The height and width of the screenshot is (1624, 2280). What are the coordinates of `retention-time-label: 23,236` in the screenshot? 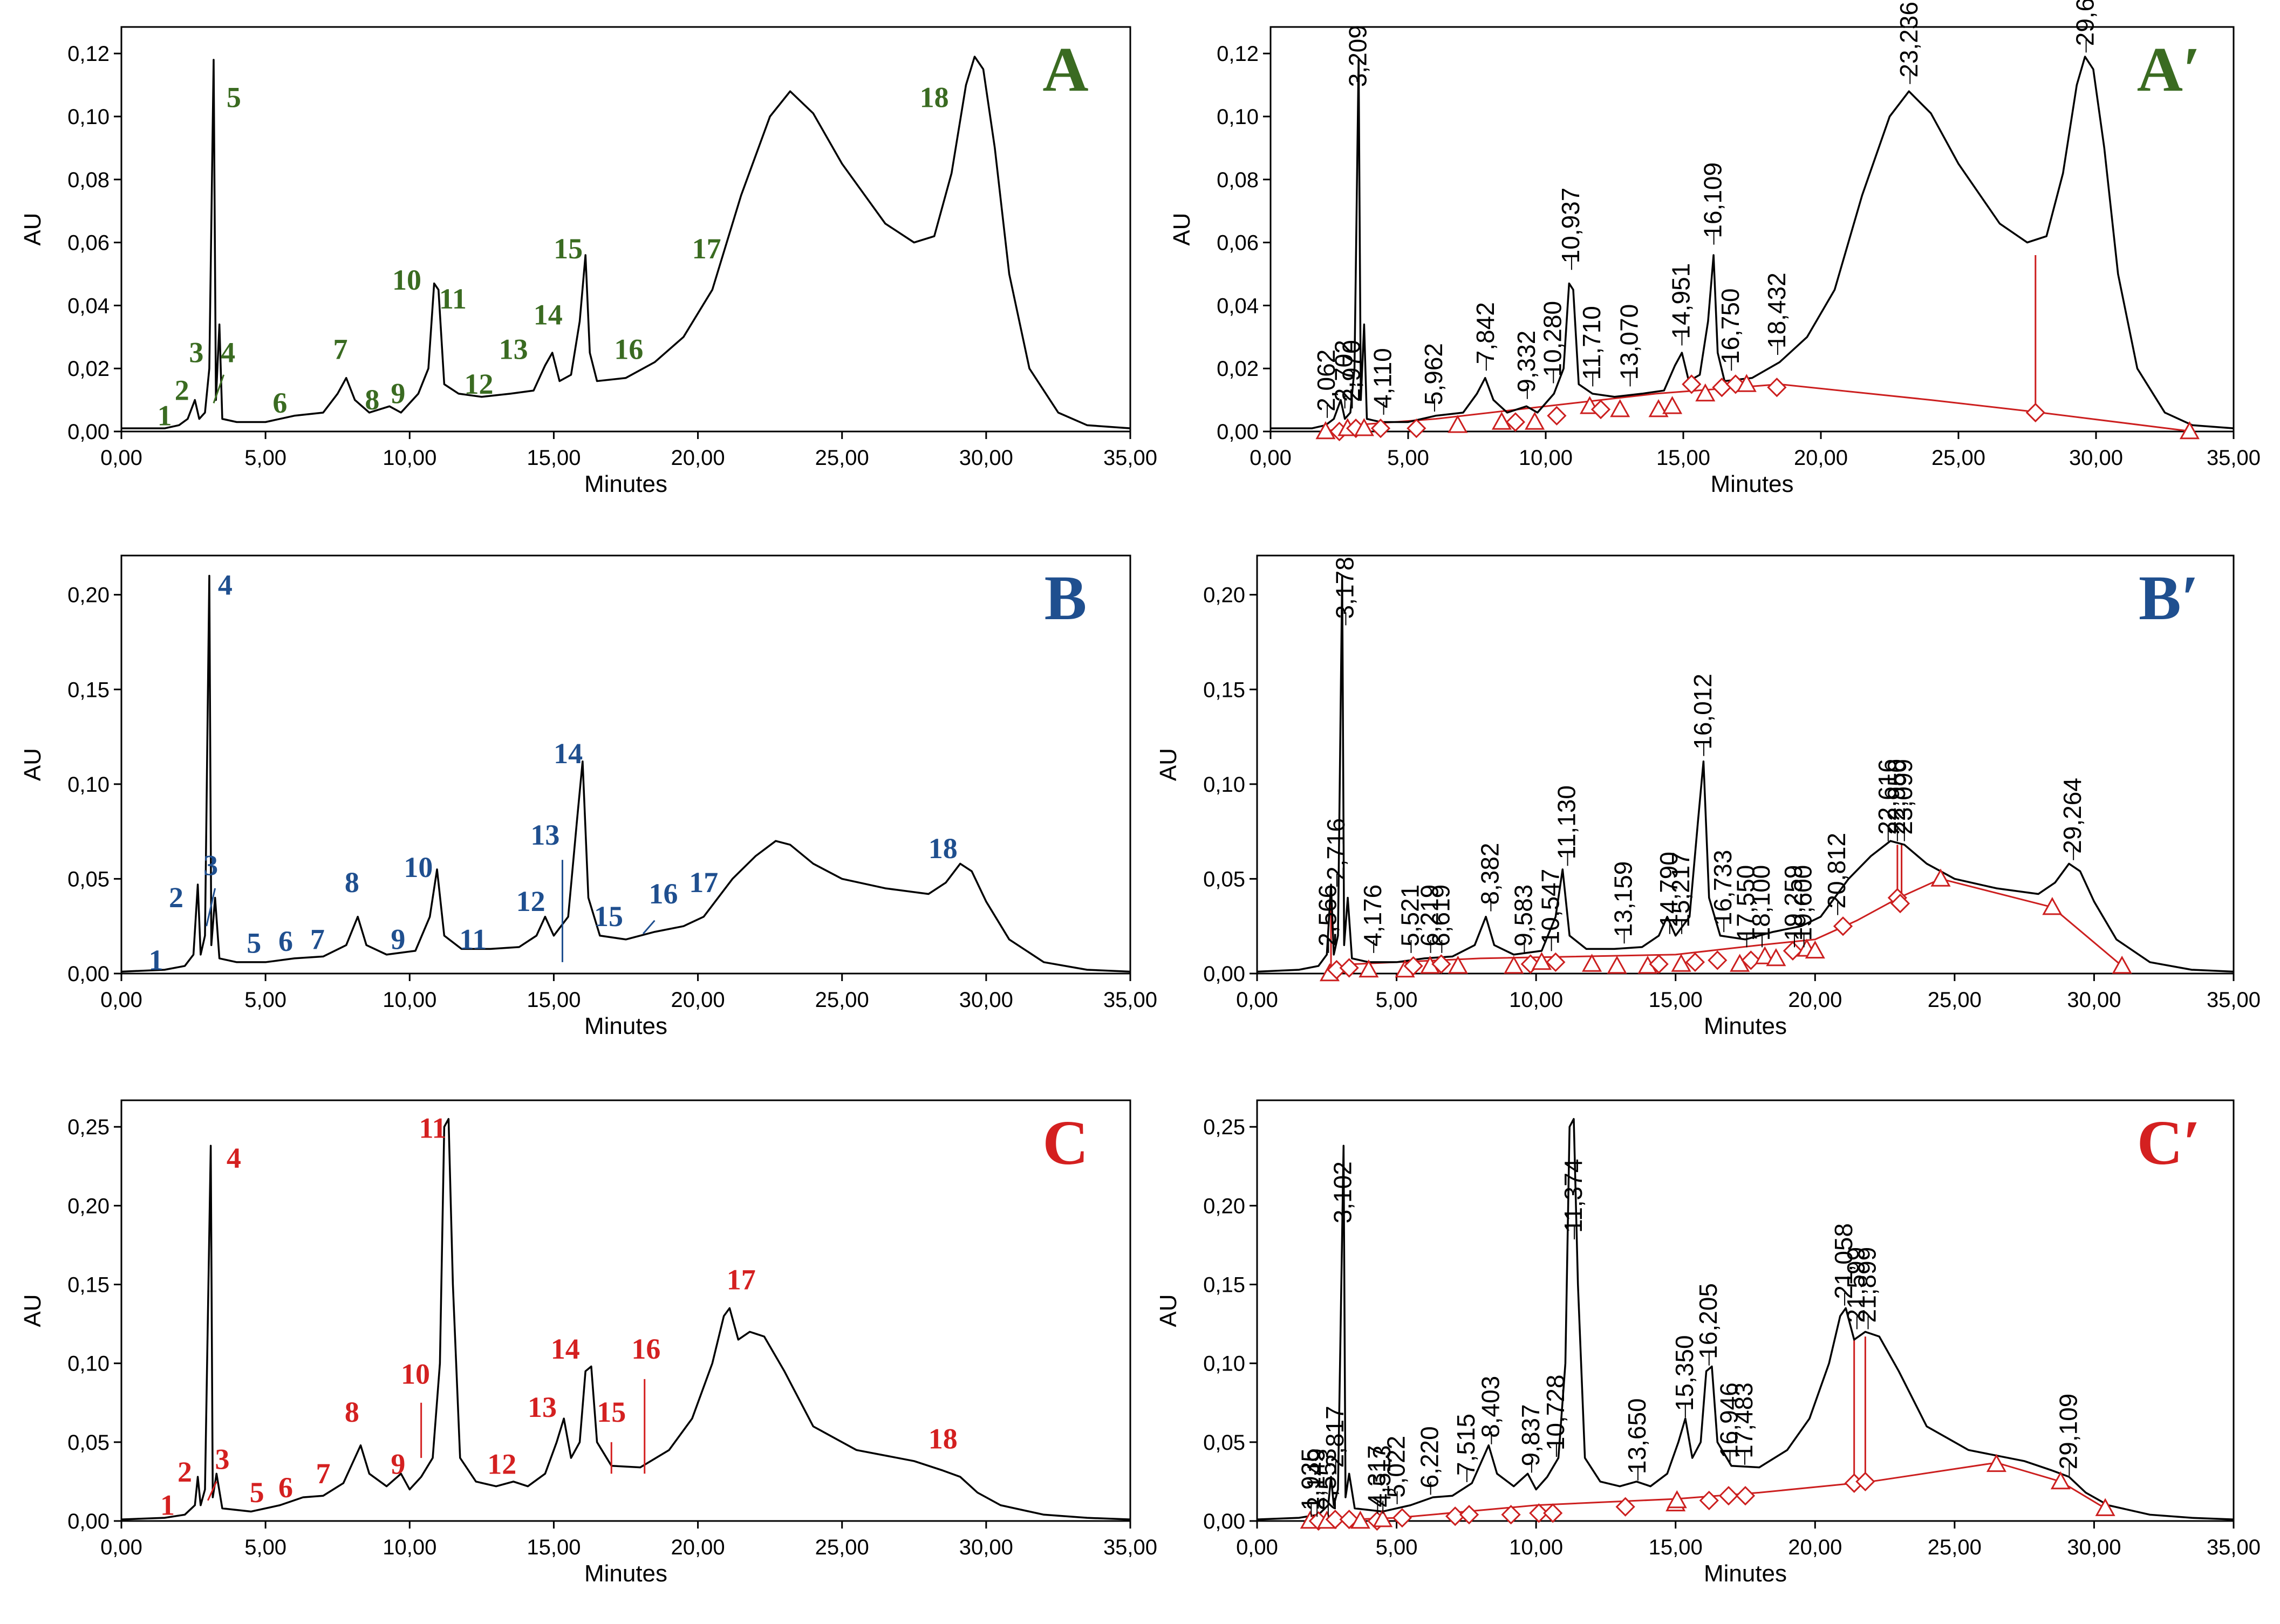 It's located at (1909, 40).